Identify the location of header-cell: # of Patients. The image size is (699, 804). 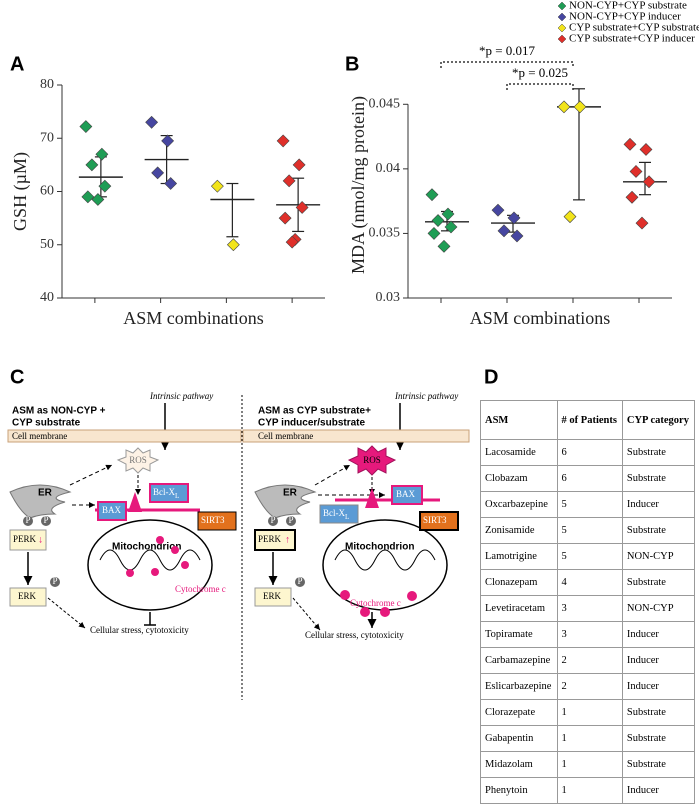
(589, 420).